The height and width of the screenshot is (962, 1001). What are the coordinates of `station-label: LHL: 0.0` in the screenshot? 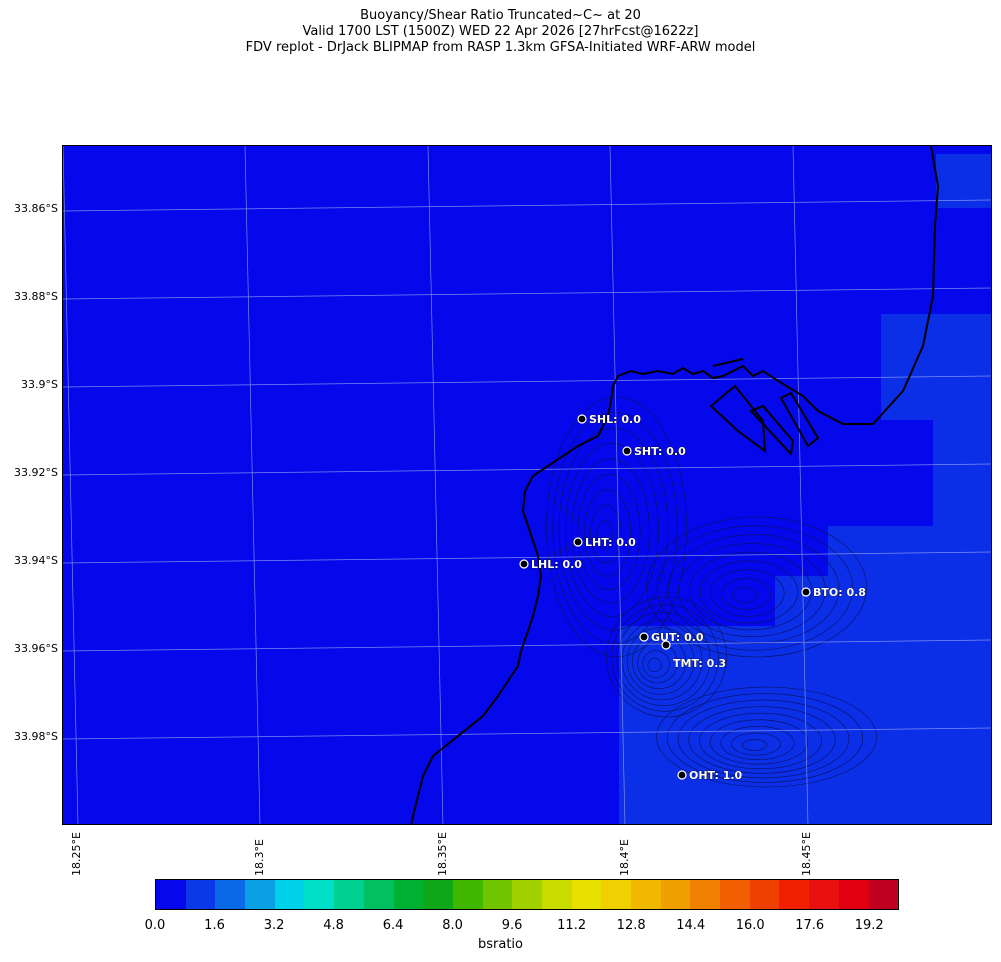 It's located at (556, 564).